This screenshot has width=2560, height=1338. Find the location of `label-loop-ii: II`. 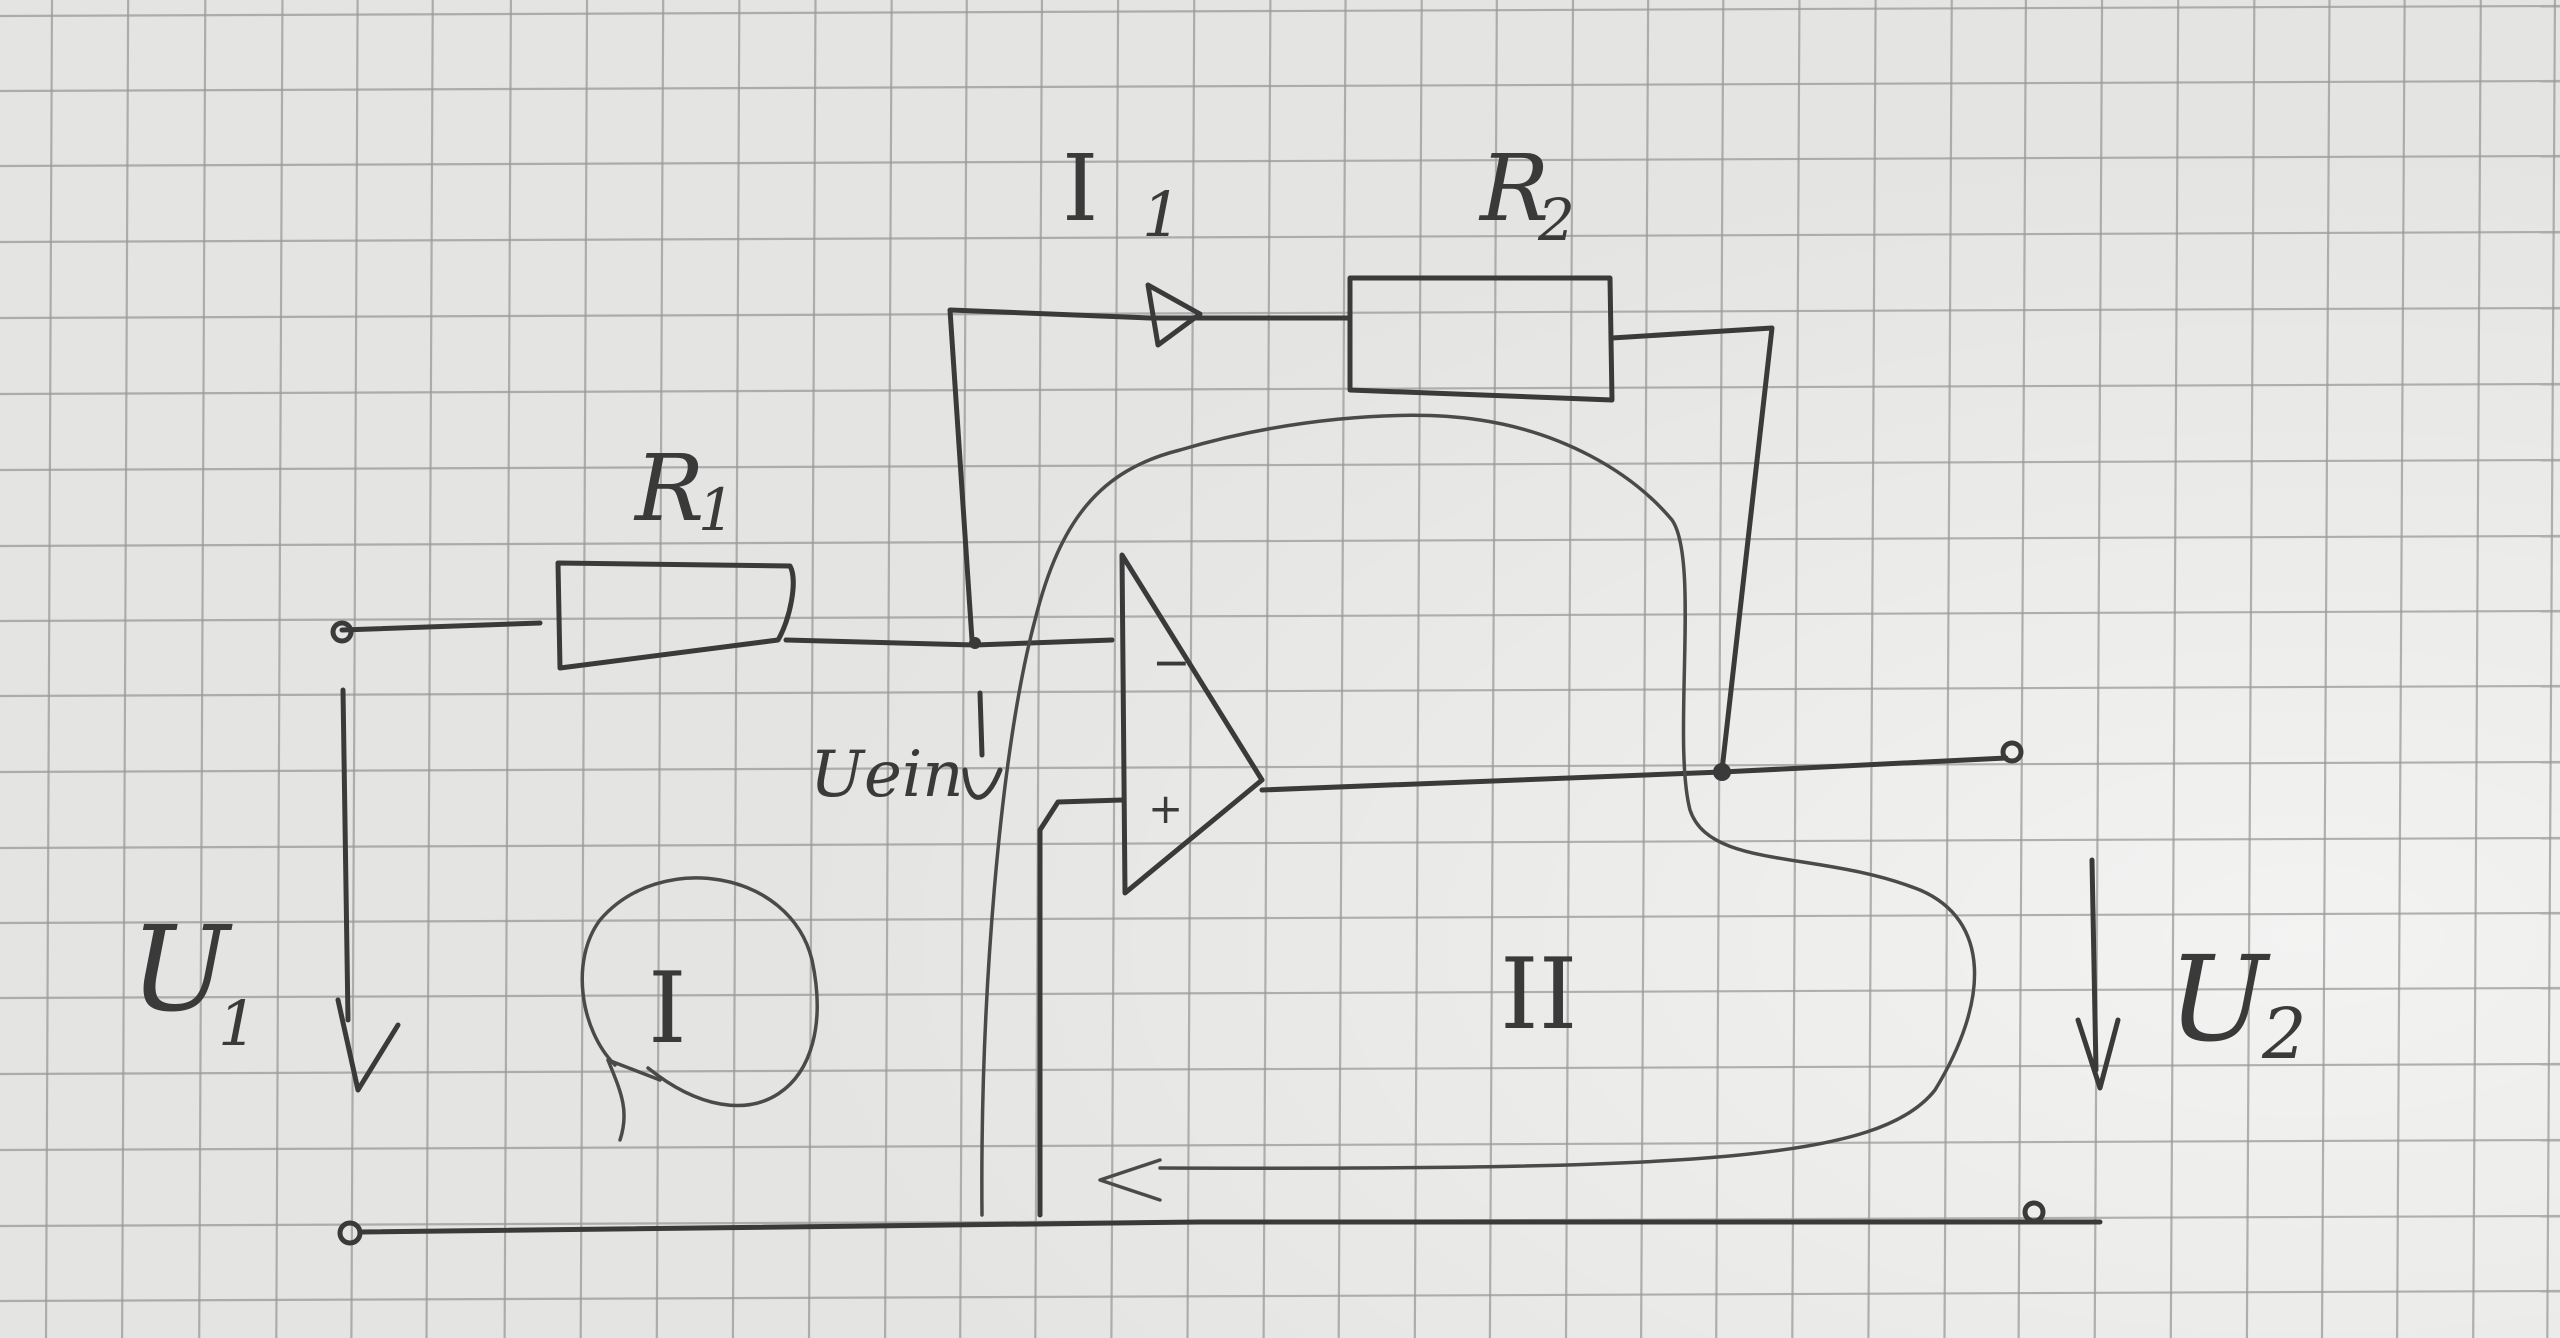

label-loop-ii: II is located at coordinates (1538, 995).